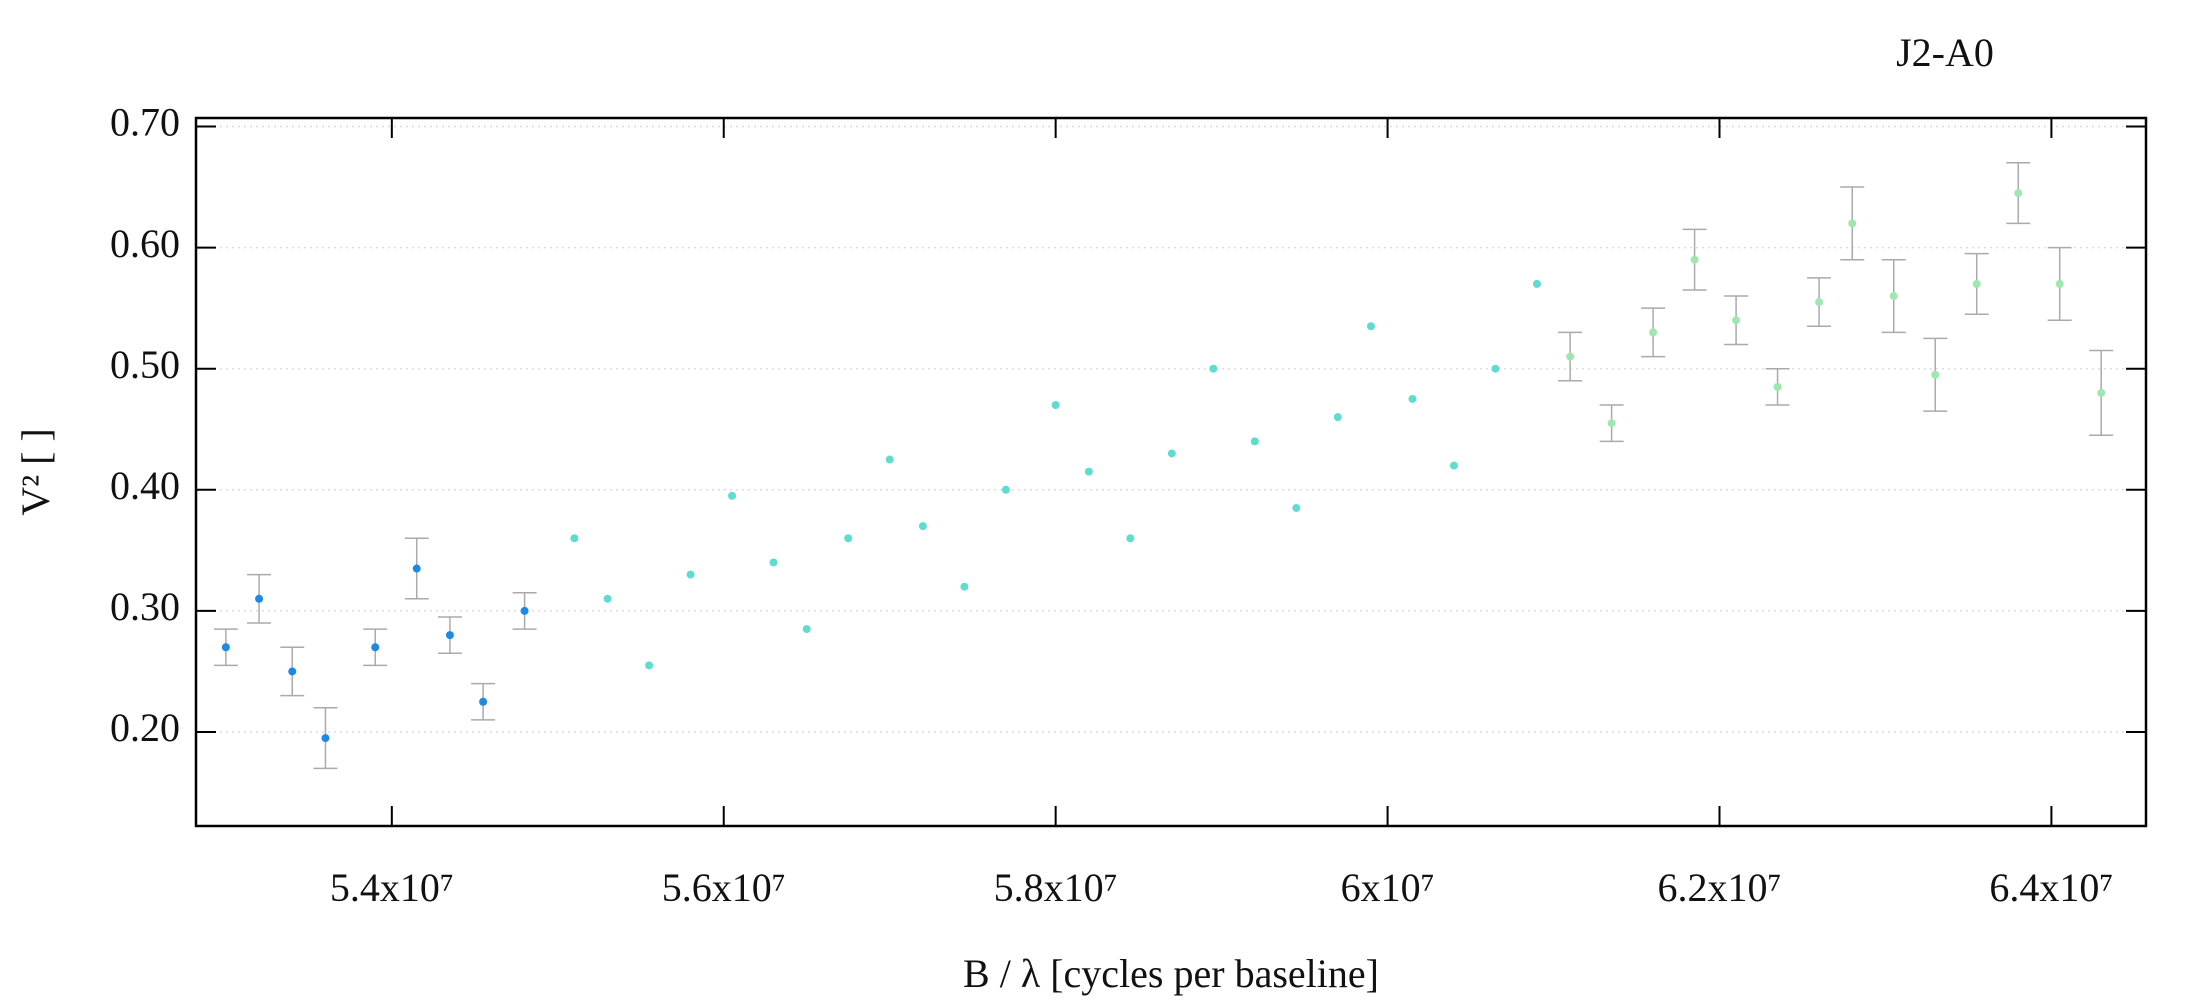 The height and width of the screenshot is (1000, 2200). What do you see at coordinates (35, 472) in the screenshot?
I see `y-axis-label: V² [ ]` at bounding box center [35, 472].